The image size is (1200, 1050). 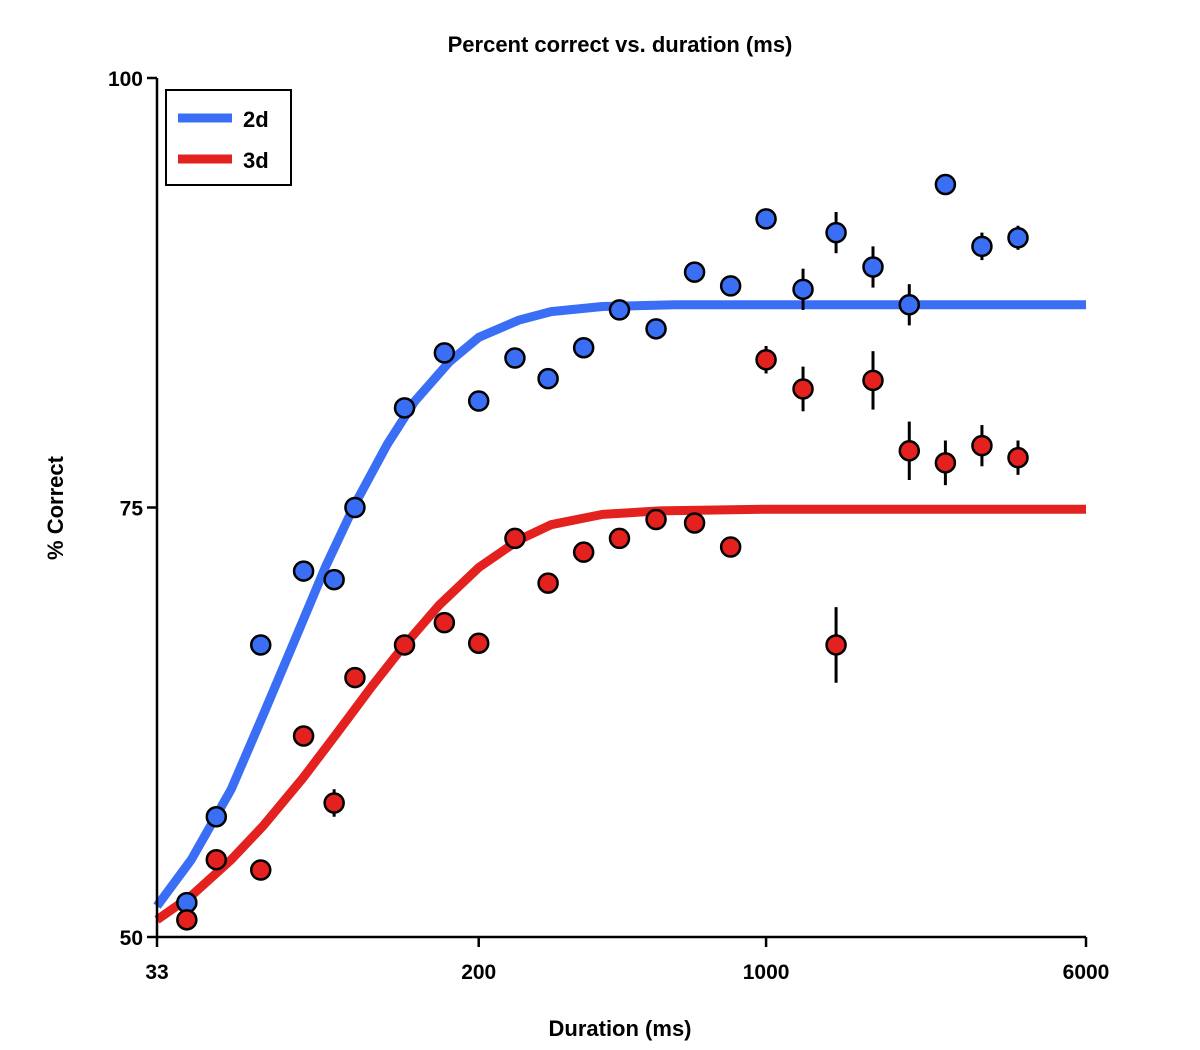 What do you see at coordinates (131, 938) in the screenshot?
I see `y-tick-label: 50` at bounding box center [131, 938].